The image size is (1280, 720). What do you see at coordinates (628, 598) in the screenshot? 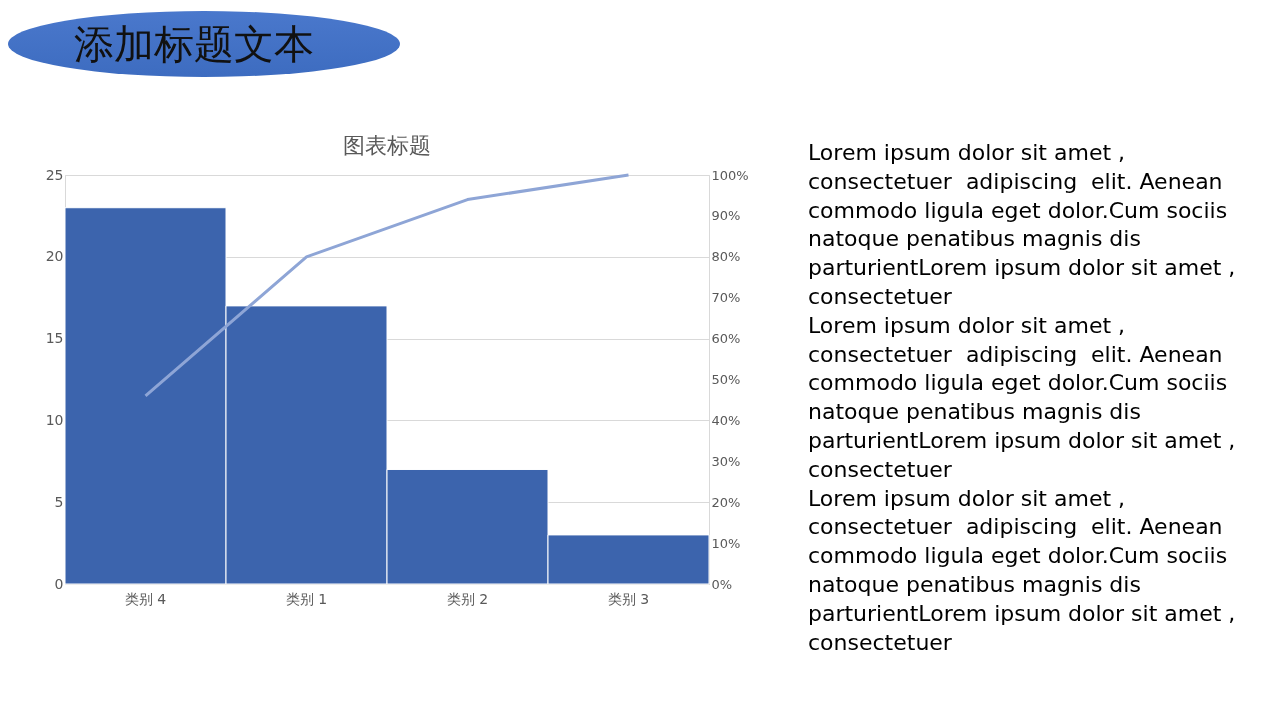
I see `x-tick-label: 类别 3` at bounding box center [628, 598].